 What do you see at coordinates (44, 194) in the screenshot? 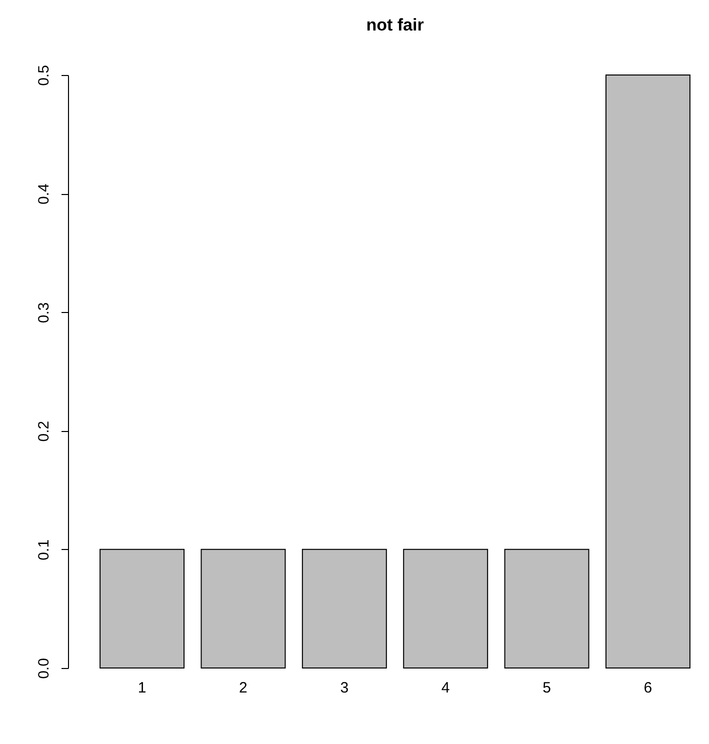
I see `y-tick-label: 0.4` at bounding box center [44, 194].